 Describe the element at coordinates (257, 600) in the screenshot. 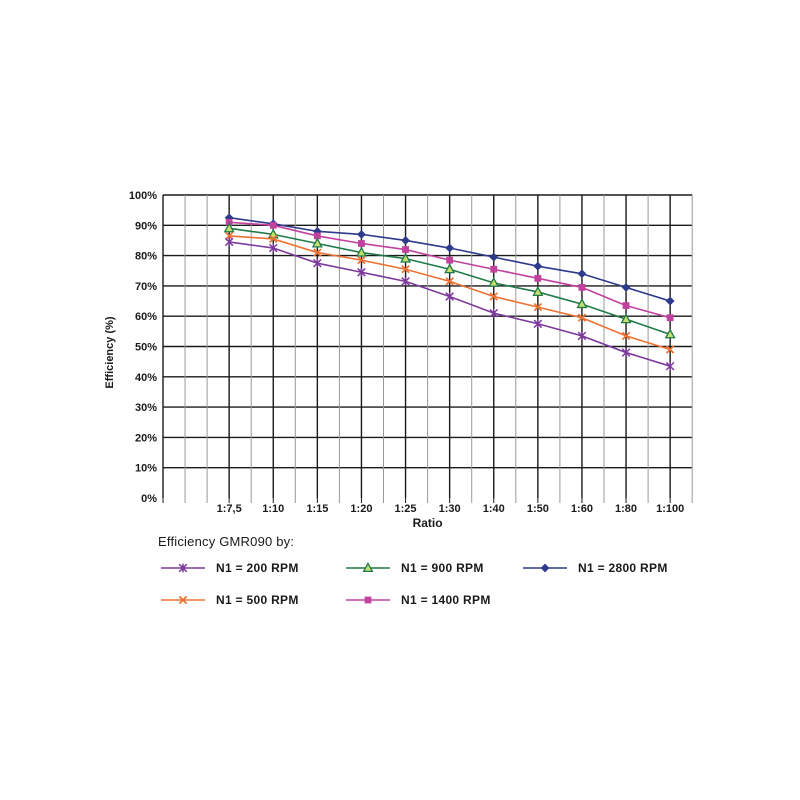

I see `legend-item-label: N1 = 500 RPM` at that location.